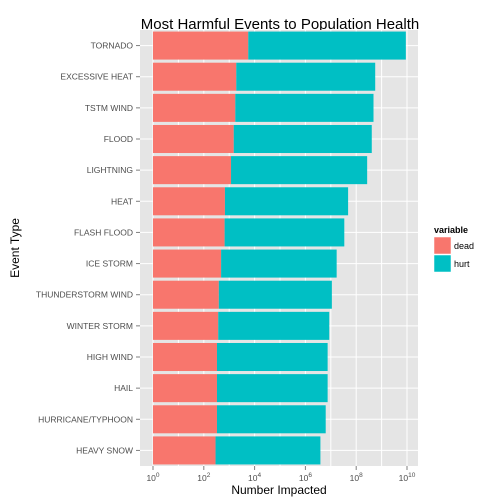 This screenshot has height=504, width=504. Describe the element at coordinates (361, 475) in the screenshot. I see `x-tick-exponent: 8` at that location.